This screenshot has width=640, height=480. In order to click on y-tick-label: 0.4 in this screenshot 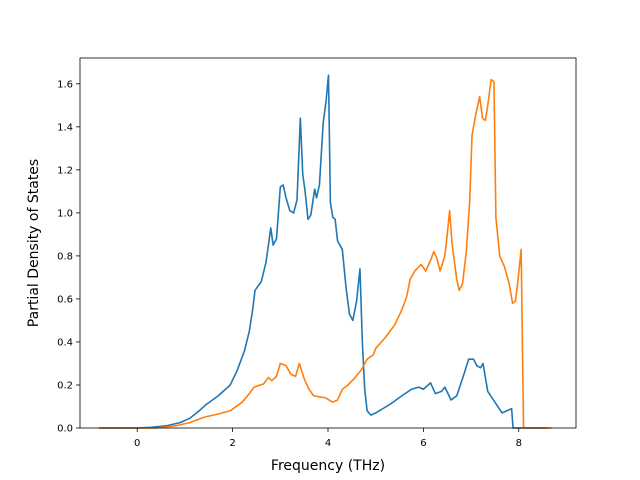, I will do `click(65, 342)`.